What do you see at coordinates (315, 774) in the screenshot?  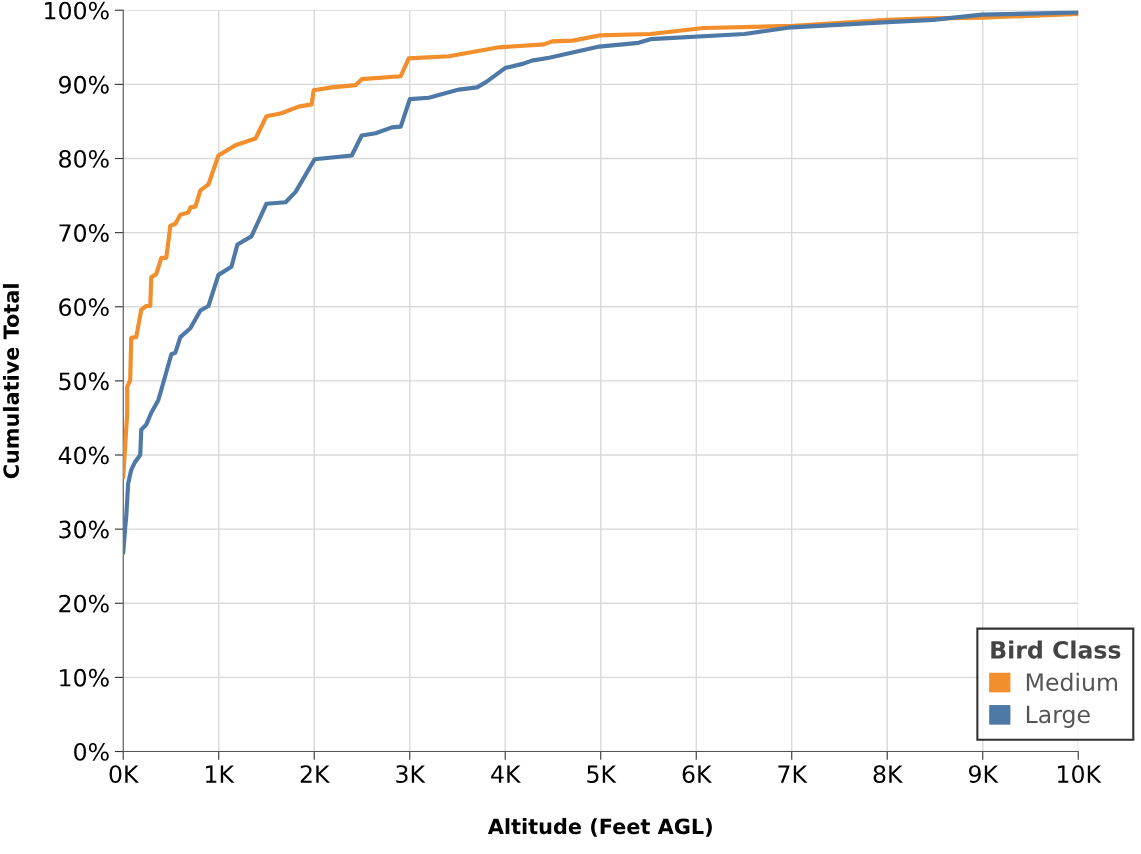 I see `x-tick-label: 2K` at bounding box center [315, 774].